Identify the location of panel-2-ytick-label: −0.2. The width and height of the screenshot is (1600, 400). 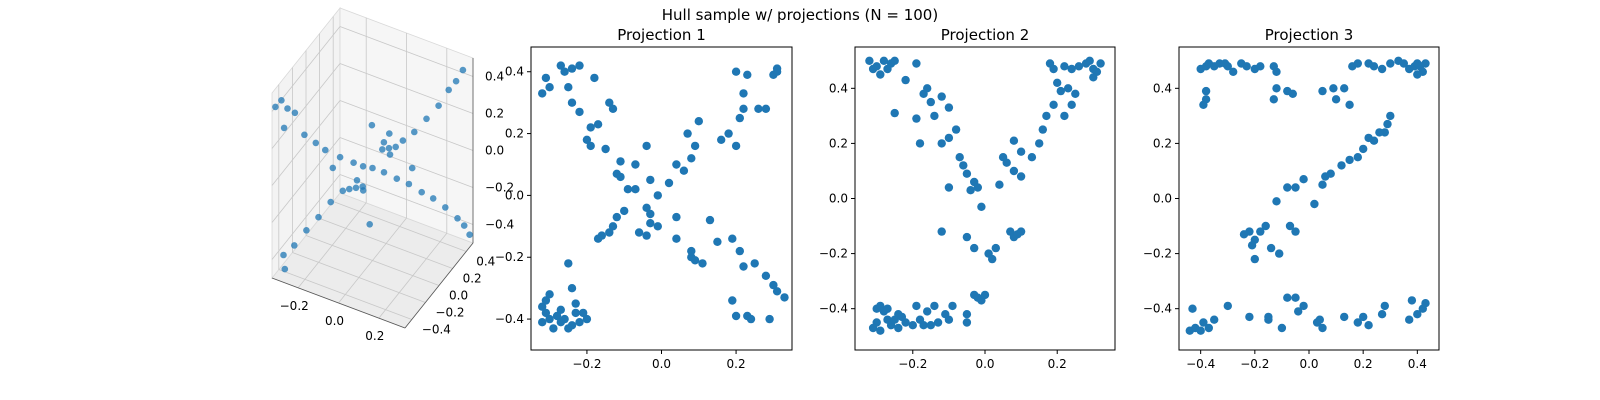
(833, 254).